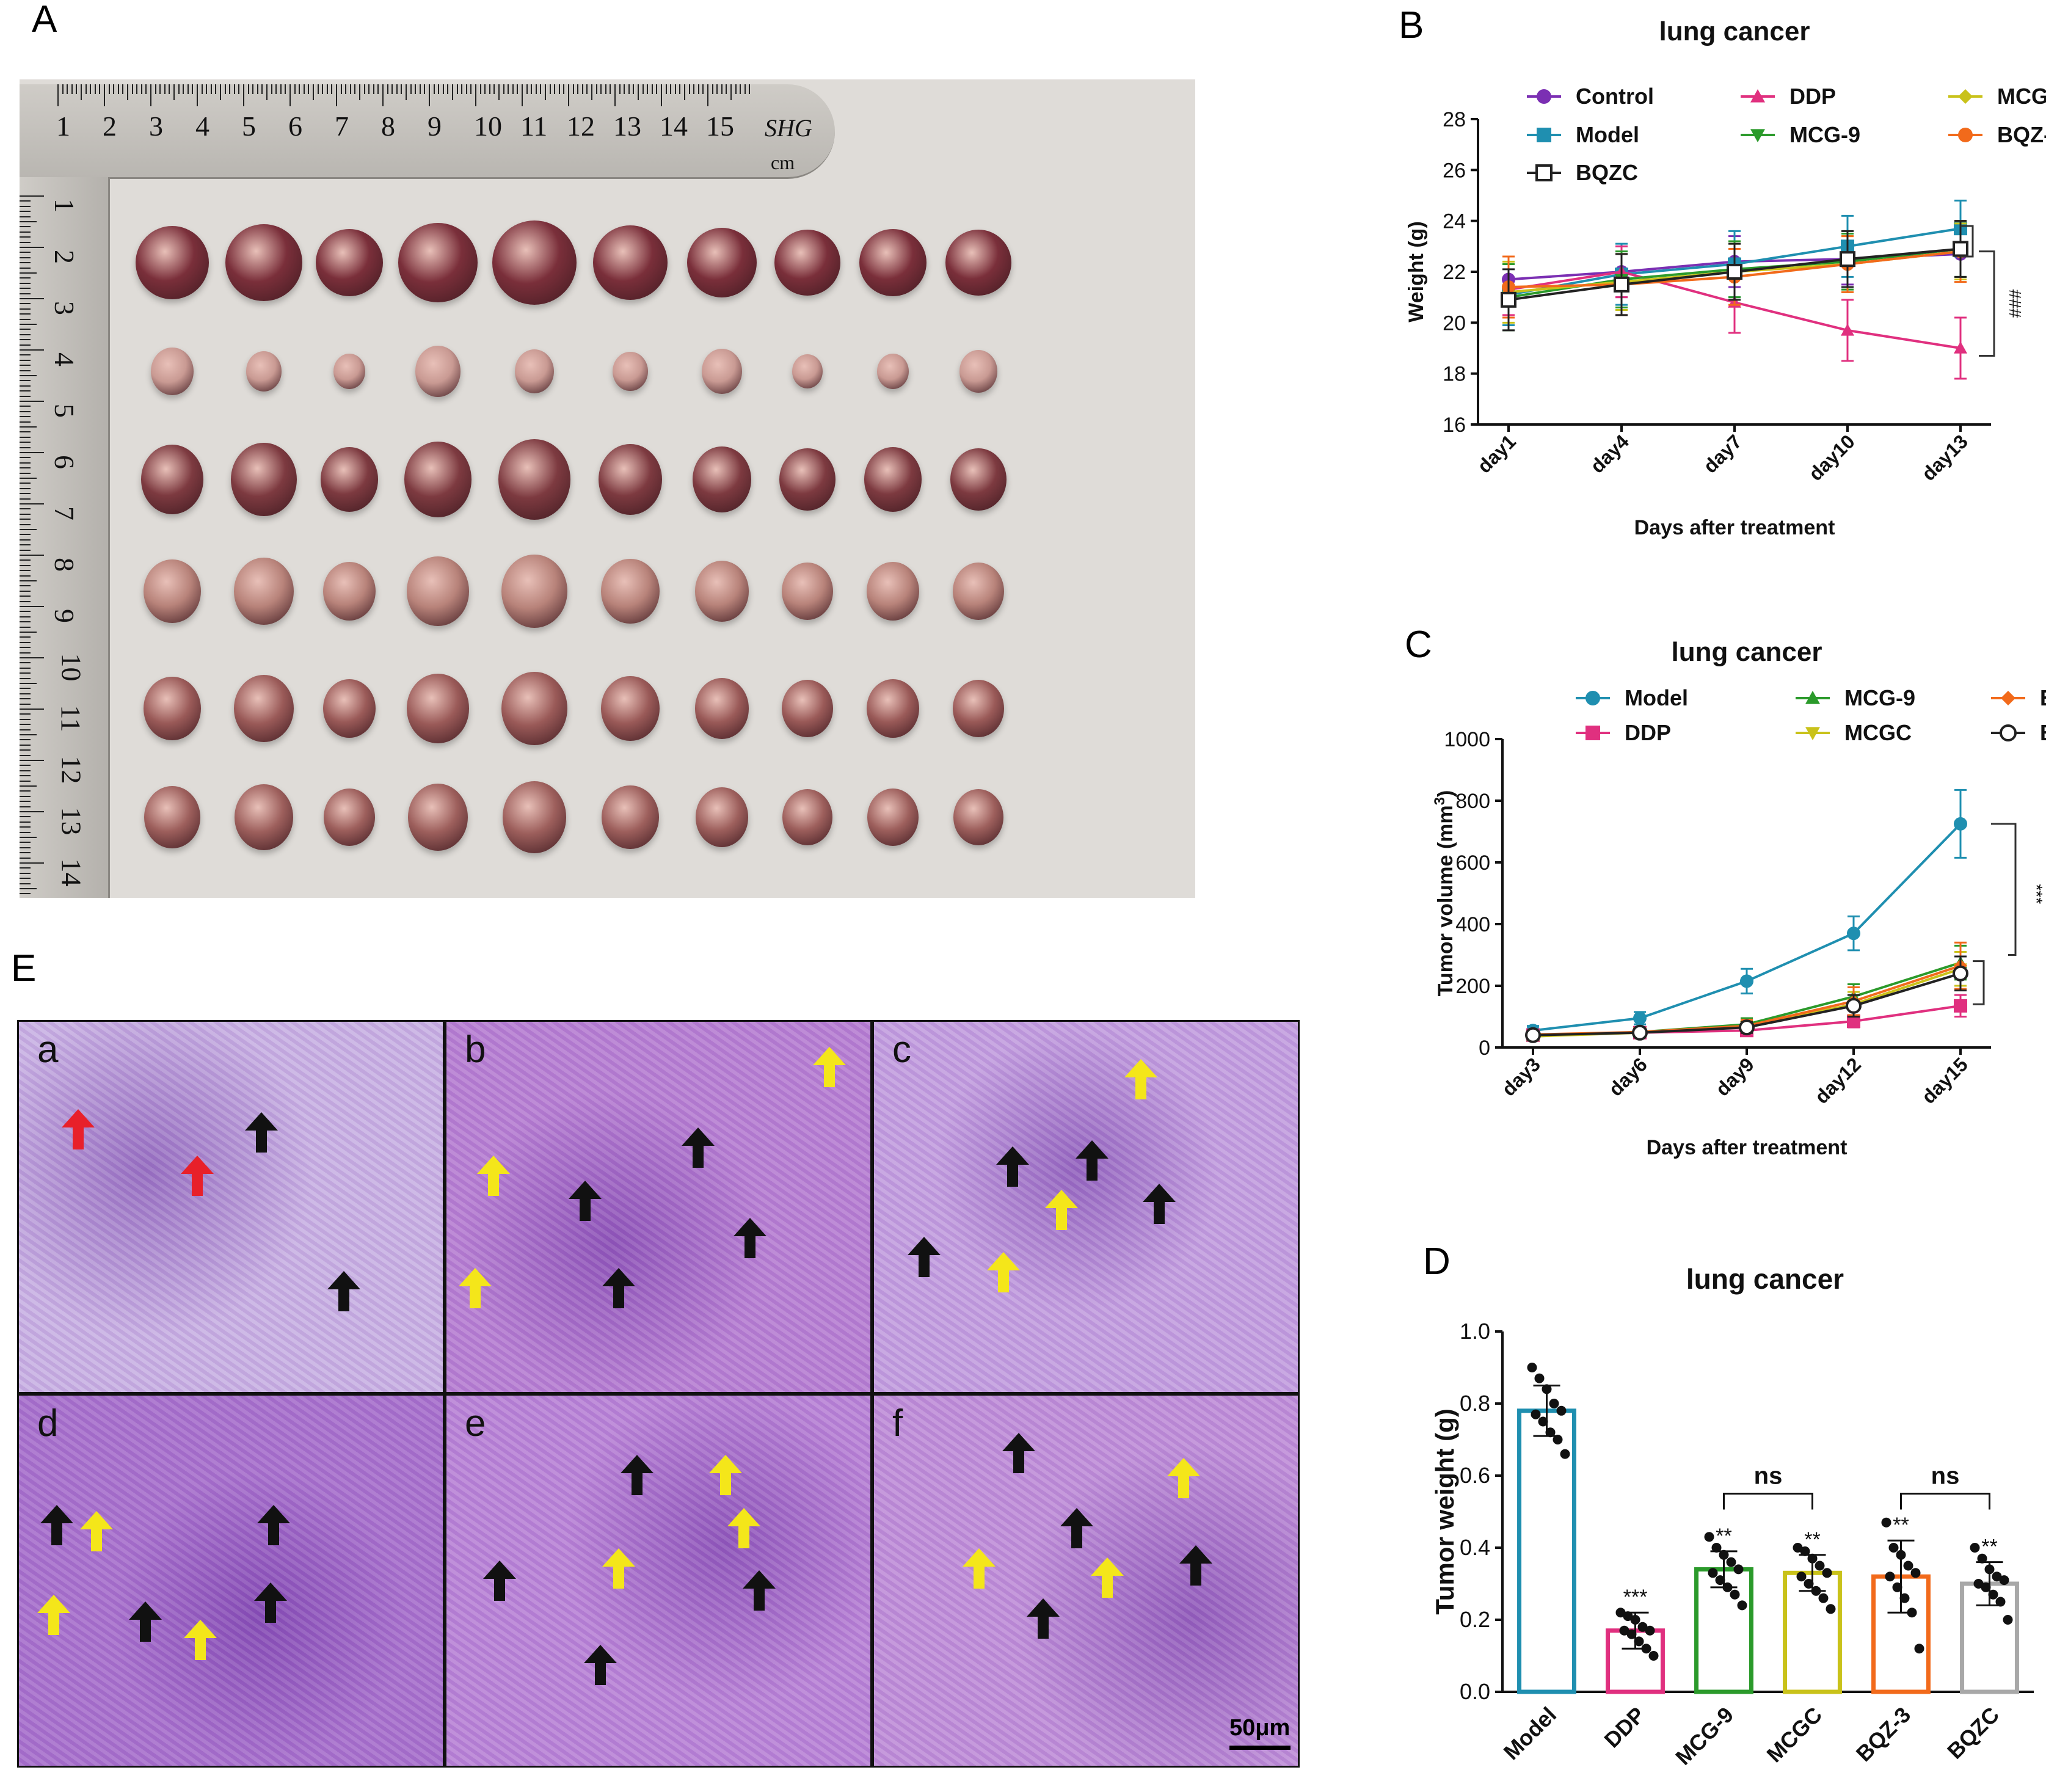 The image size is (2046, 1792). I want to click on scale-bar, so click(1260, 1748).